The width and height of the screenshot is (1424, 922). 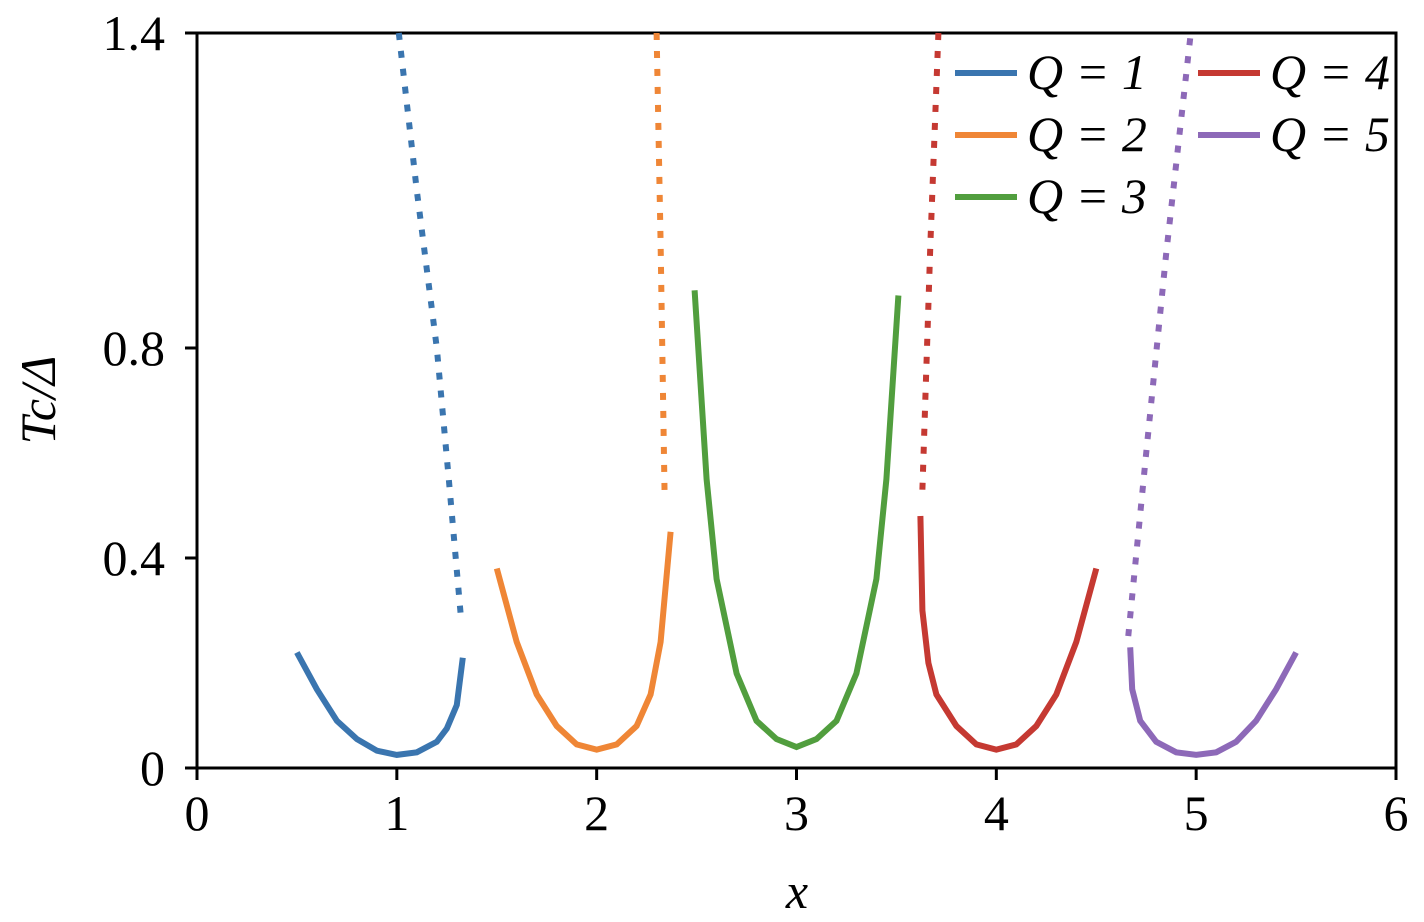 I want to click on y-tick-label: 1.4, so click(x=134, y=33).